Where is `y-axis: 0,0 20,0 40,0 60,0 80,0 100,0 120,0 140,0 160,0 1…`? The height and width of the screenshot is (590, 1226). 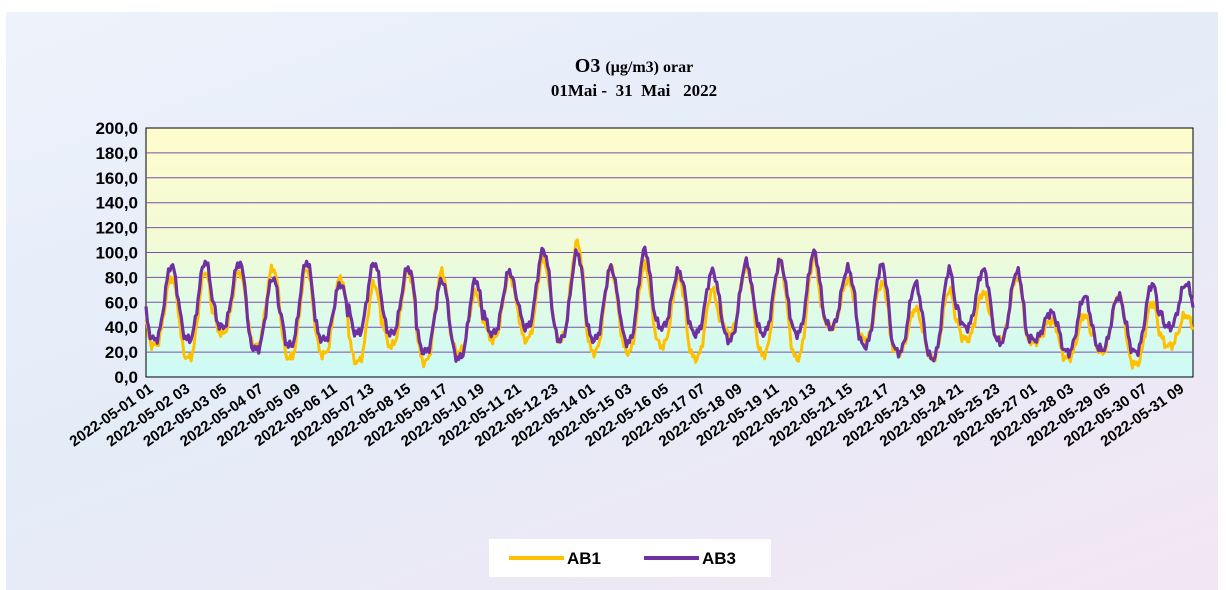 y-axis: 0,0 20,0 40,0 60,0 80,0 100,0 120,0 140,0 160,0 1… is located at coordinates (116, 253).